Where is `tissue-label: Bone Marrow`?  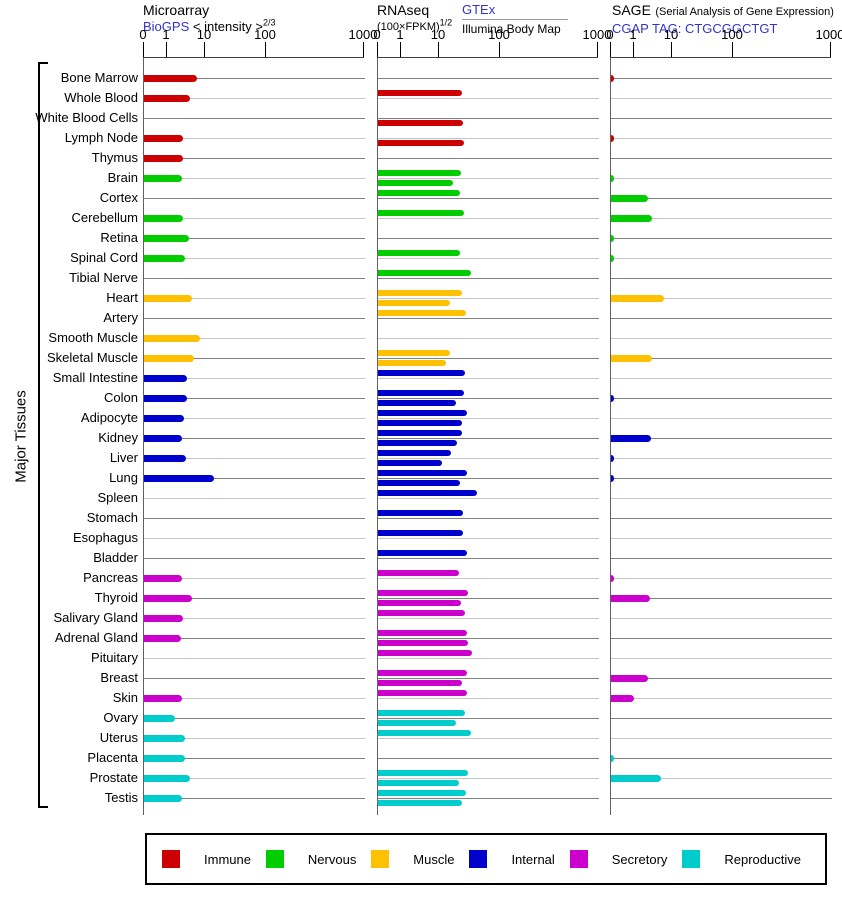
tissue-label: Bone Marrow is located at coordinates (99, 77).